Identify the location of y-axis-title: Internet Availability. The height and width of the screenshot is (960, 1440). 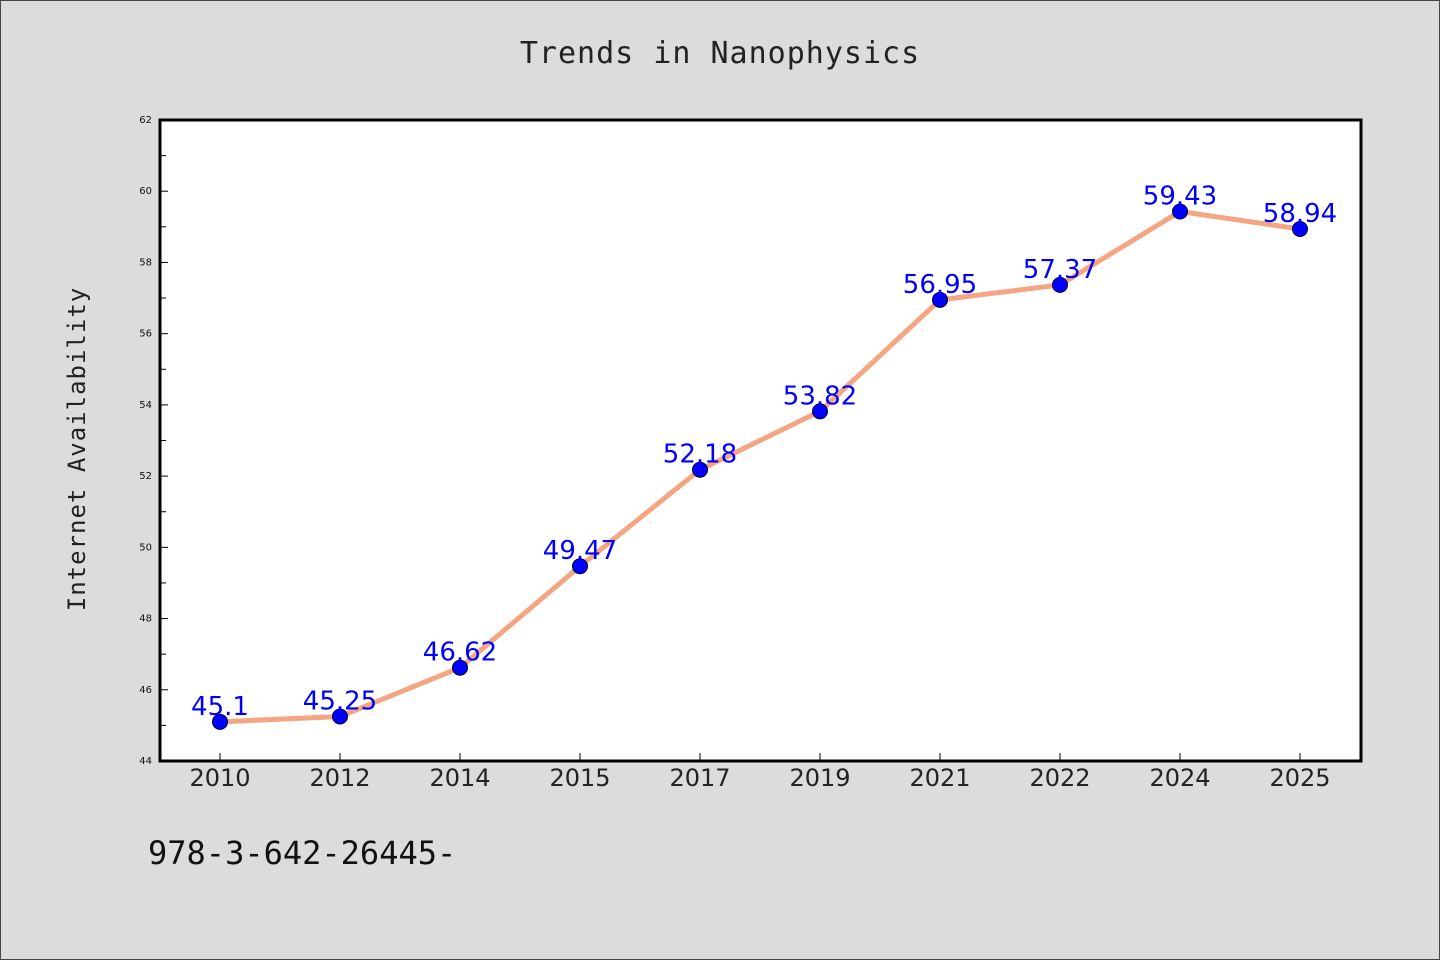
(77, 449).